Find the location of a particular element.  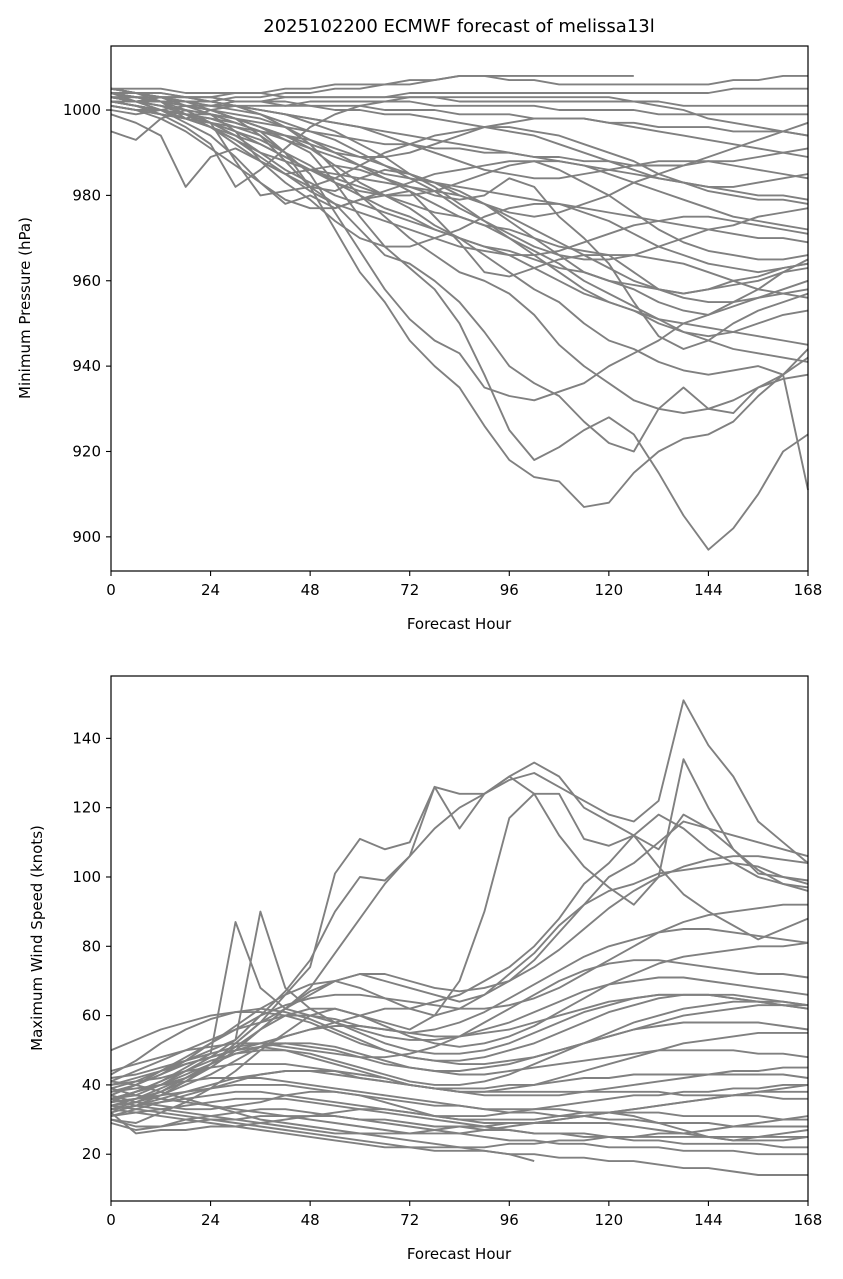

wind-y-ticks: 20 40 60 80 100 120 140 is located at coordinates (91, 946).